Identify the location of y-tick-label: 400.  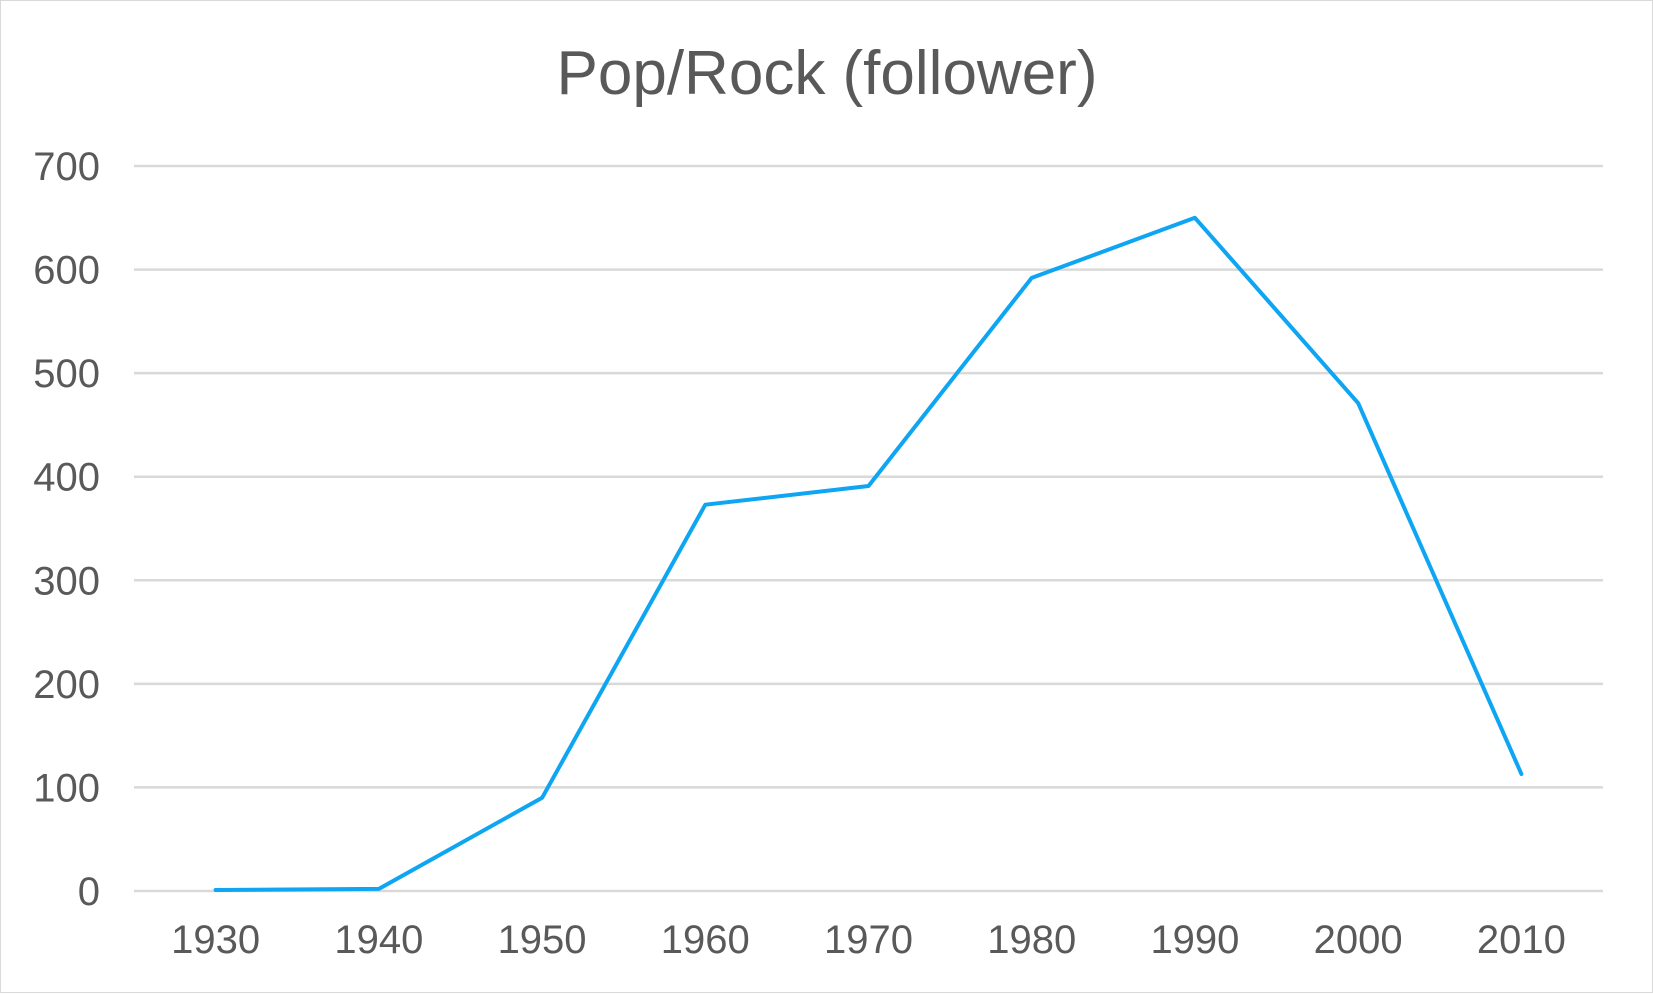
(66, 478).